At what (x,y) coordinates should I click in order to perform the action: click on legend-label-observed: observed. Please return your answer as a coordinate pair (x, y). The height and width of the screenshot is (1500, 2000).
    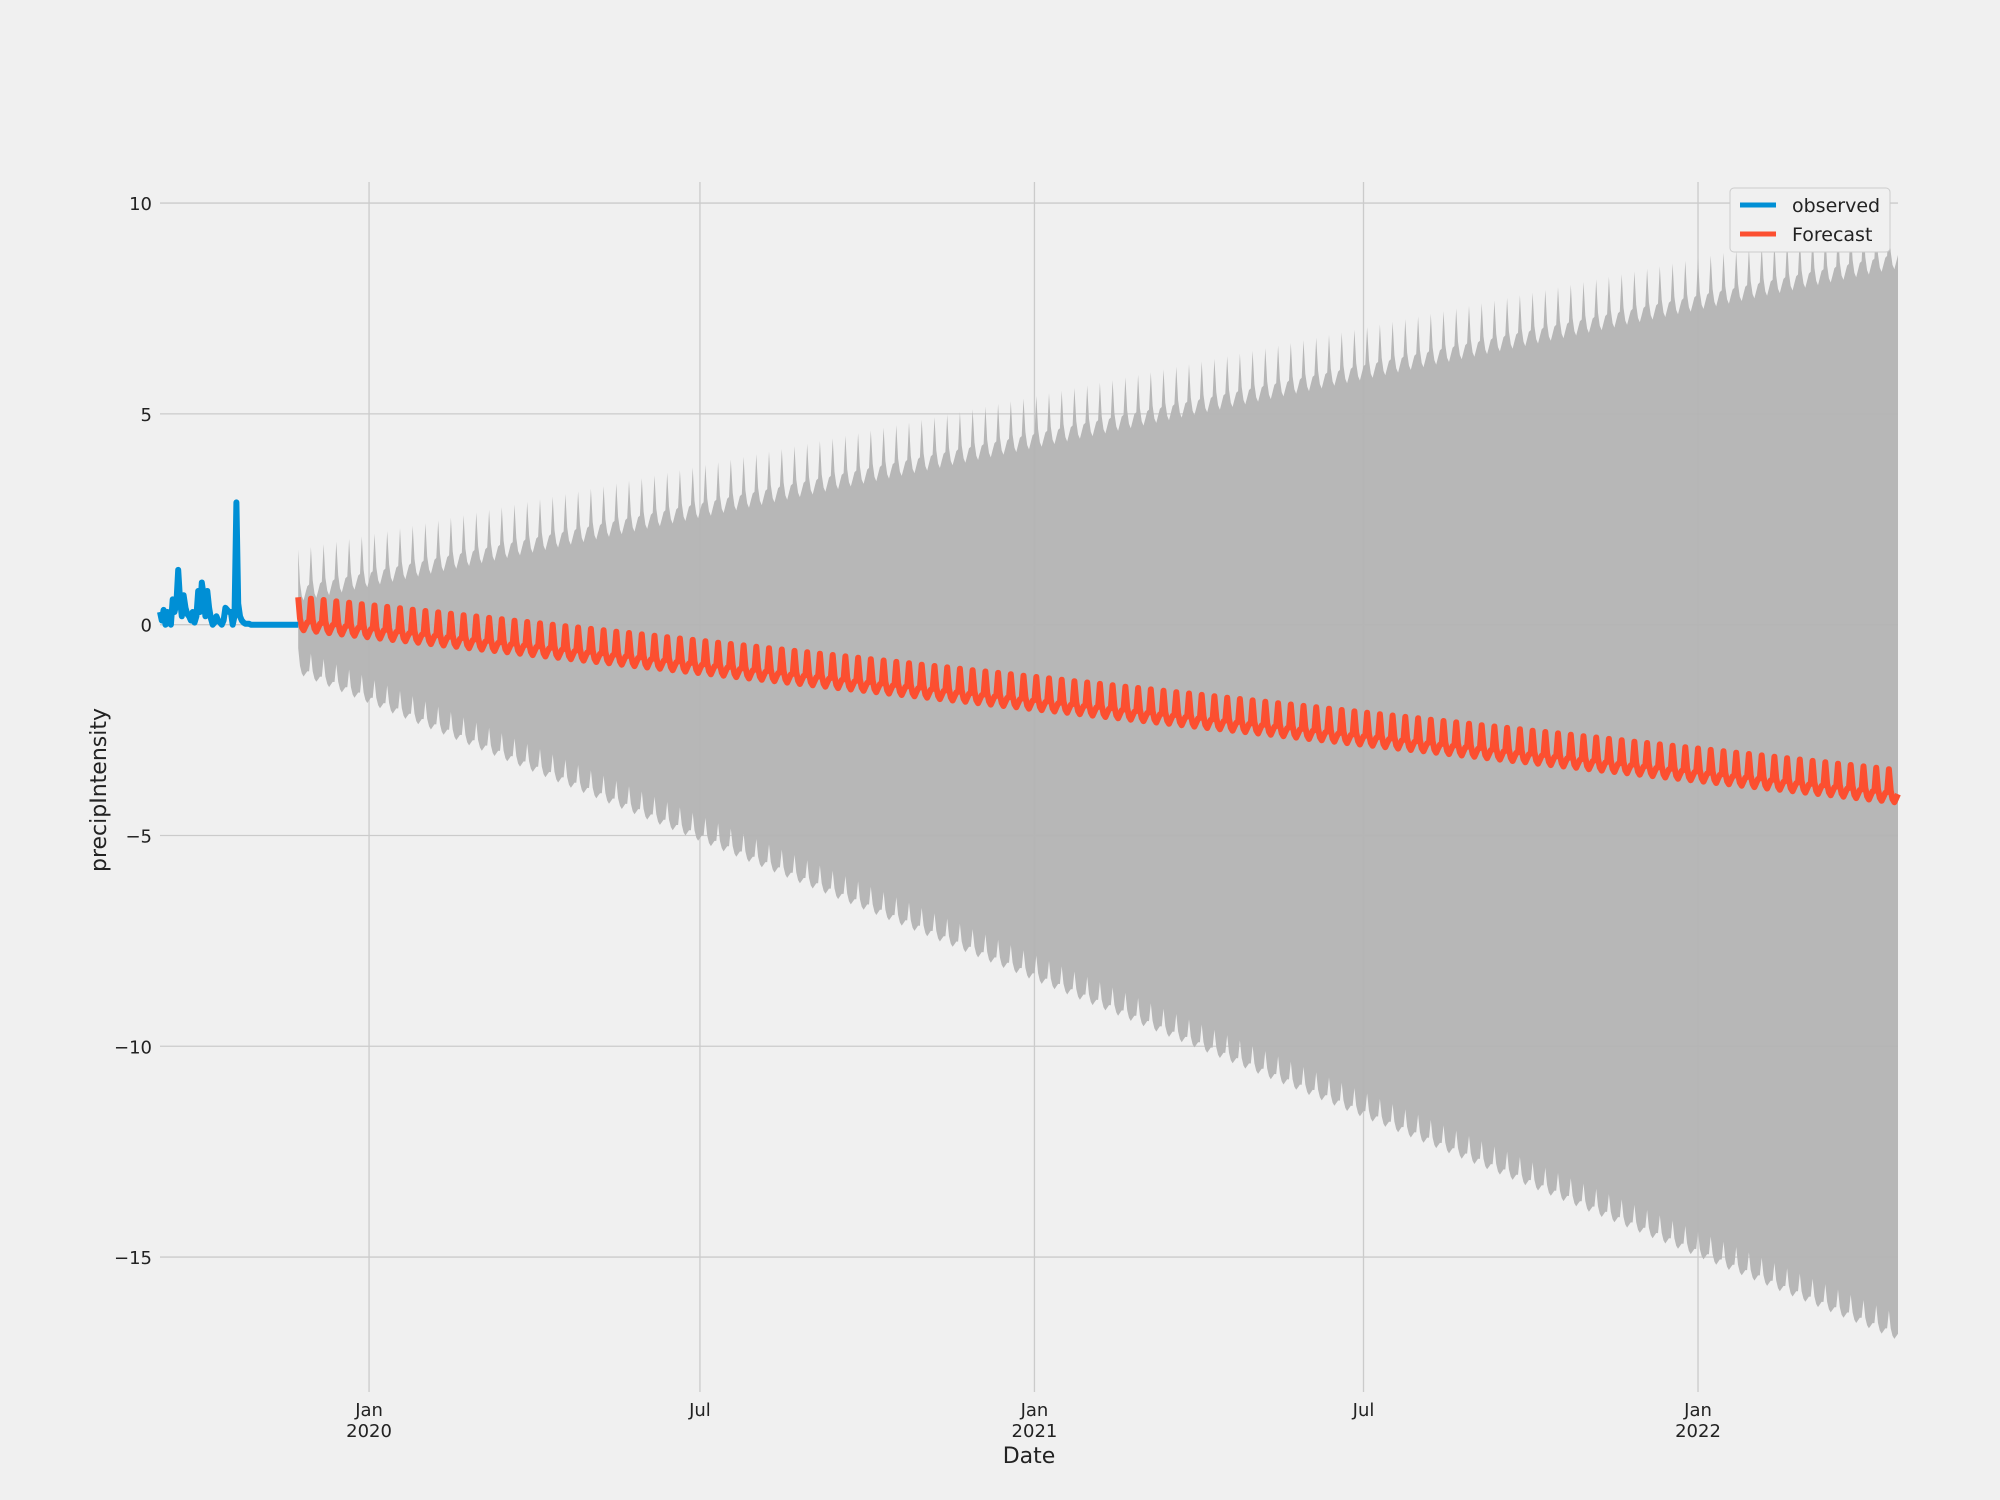
    Looking at the image, I should click on (1836, 206).